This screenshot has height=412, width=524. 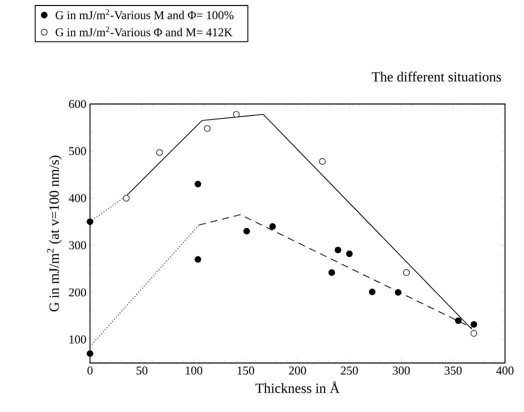 I want to click on x-tick-label: 400, so click(x=505, y=370).